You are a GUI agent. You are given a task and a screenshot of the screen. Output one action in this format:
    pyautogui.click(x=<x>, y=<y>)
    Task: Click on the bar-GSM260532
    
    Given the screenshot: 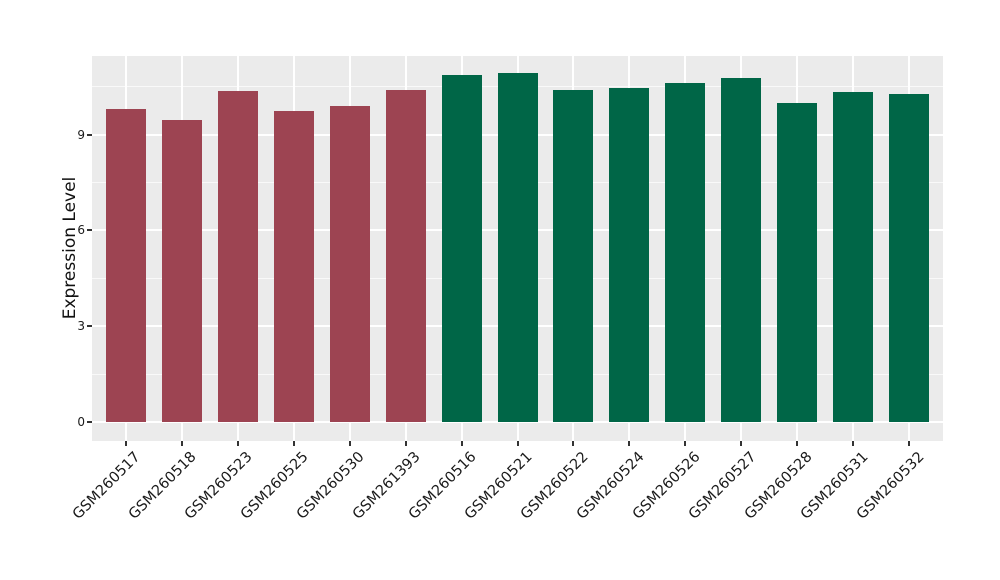 What is the action you would take?
    pyautogui.click(x=909, y=257)
    